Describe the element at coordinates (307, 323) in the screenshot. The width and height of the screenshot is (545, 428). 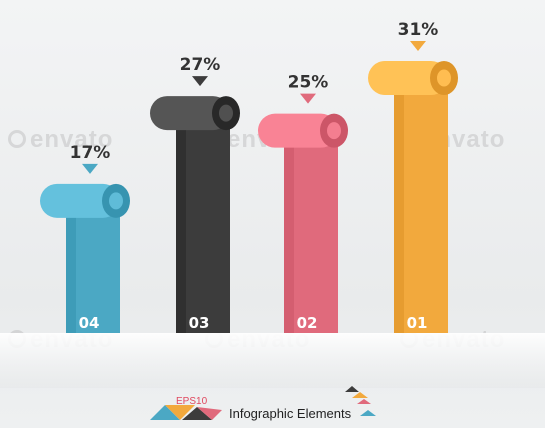
I see `bar-category-label: 02` at that location.